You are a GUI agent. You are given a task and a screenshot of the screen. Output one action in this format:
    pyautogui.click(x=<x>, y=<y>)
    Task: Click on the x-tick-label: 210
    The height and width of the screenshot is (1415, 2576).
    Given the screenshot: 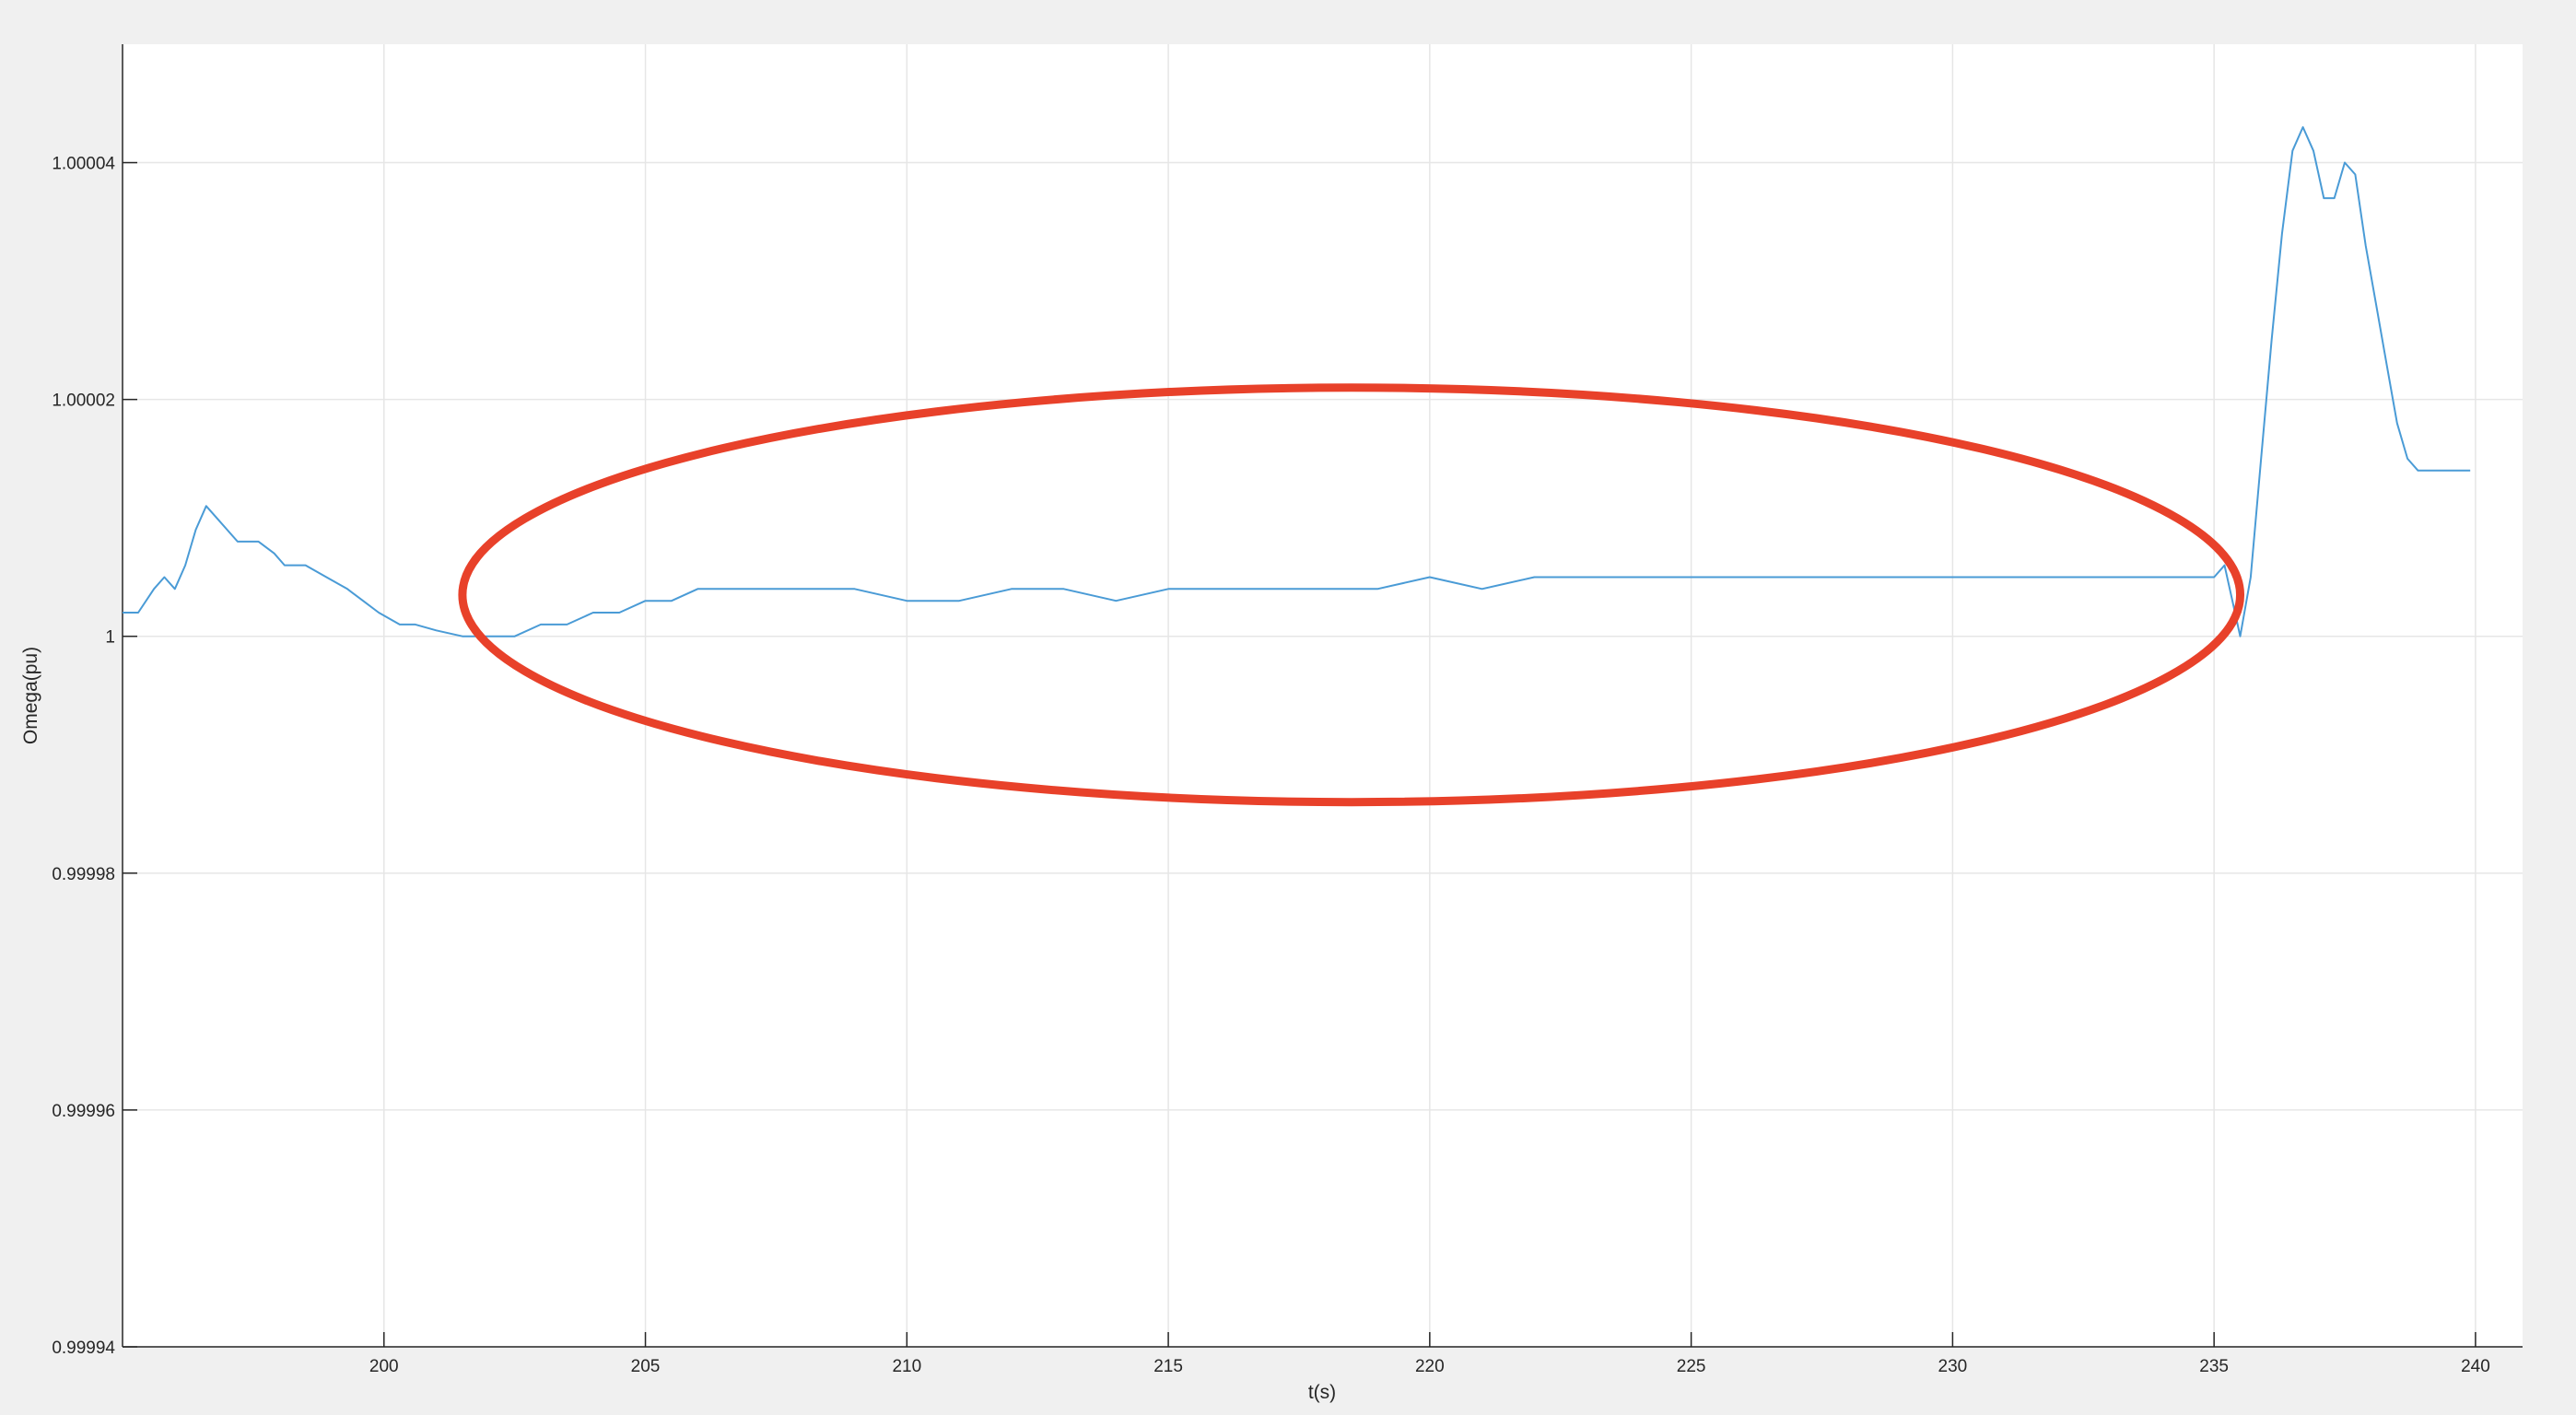 What is the action you would take?
    pyautogui.click(x=906, y=1366)
    